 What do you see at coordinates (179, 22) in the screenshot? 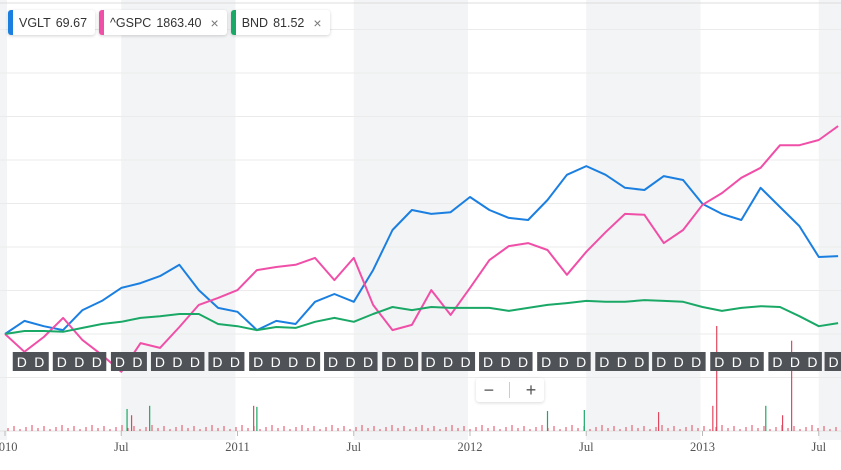
I see `legend-value: 1863.40` at bounding box center [179, 22].